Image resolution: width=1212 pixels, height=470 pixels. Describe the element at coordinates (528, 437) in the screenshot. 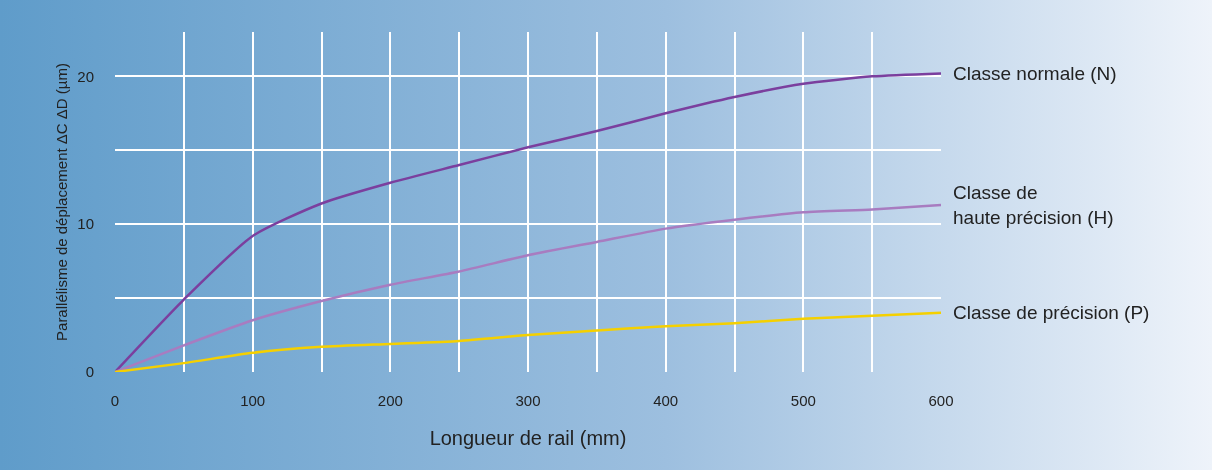

I see `x-axis-title: Longueur de rail (mm)` at that location.